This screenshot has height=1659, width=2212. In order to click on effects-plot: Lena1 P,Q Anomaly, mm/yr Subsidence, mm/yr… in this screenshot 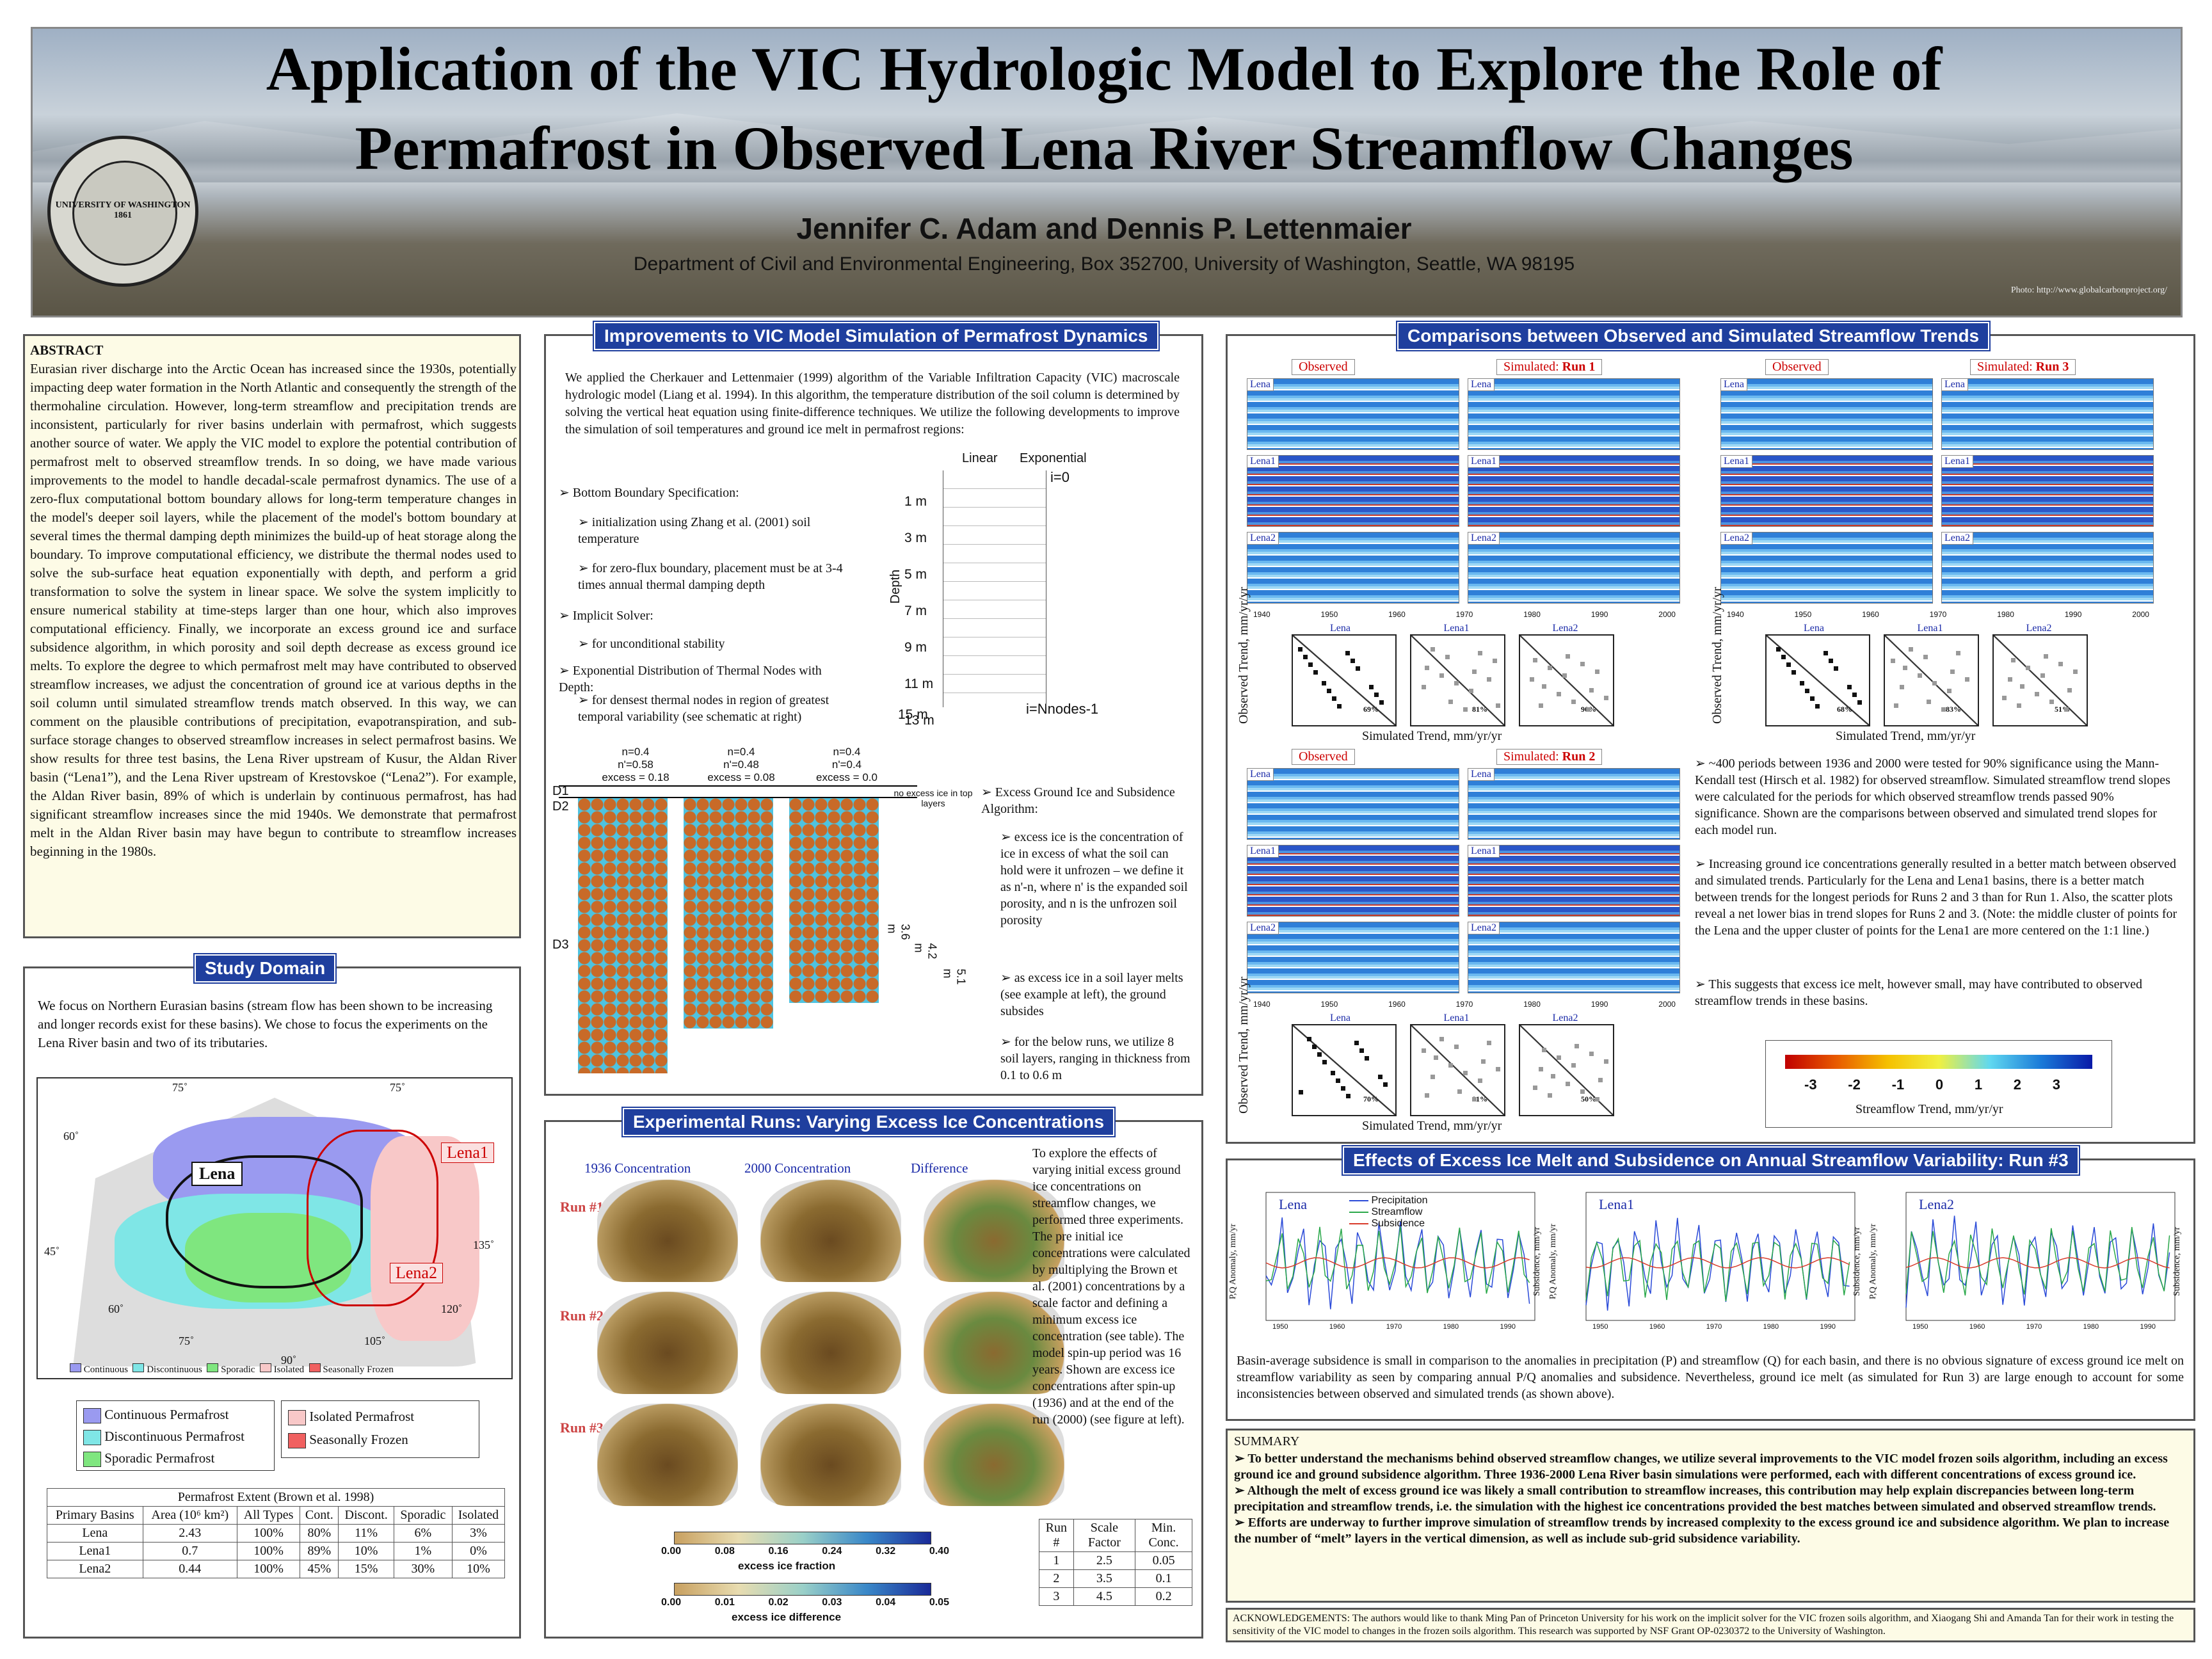, I will do `click(1708, 1263)`.